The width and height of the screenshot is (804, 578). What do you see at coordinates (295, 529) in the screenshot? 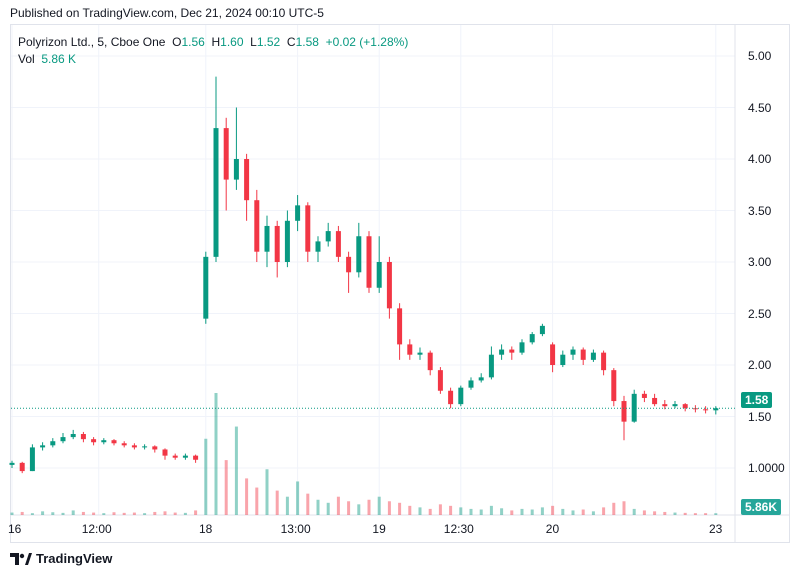
I see `time-tick-label: 13:00` at bounding box center [295, 529].